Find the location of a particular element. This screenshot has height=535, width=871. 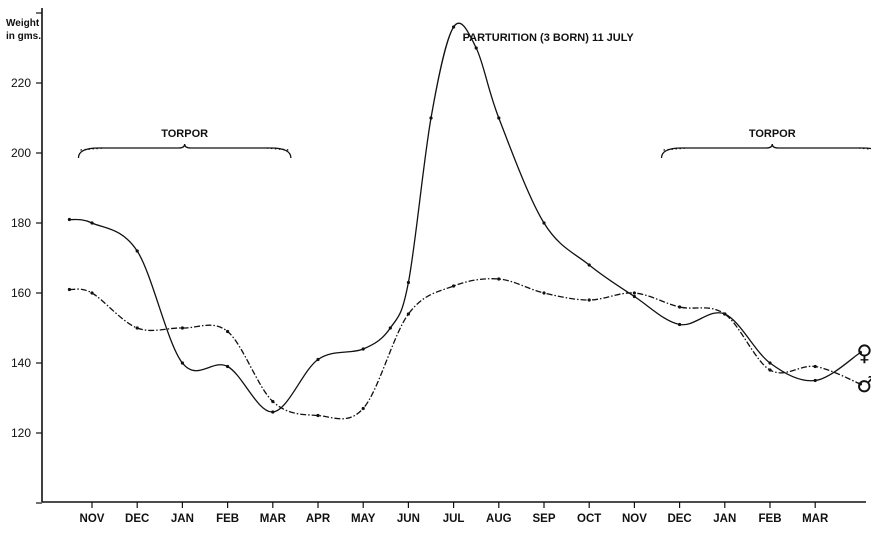

x-tick-label-7: JUN is located at coordinates (408, 519).